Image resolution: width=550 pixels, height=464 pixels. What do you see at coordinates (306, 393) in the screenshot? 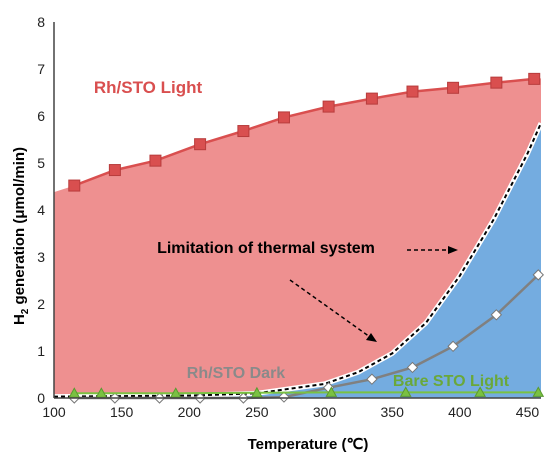
I see `series-line-bare-sto-light` at bounding box center [306, 393].